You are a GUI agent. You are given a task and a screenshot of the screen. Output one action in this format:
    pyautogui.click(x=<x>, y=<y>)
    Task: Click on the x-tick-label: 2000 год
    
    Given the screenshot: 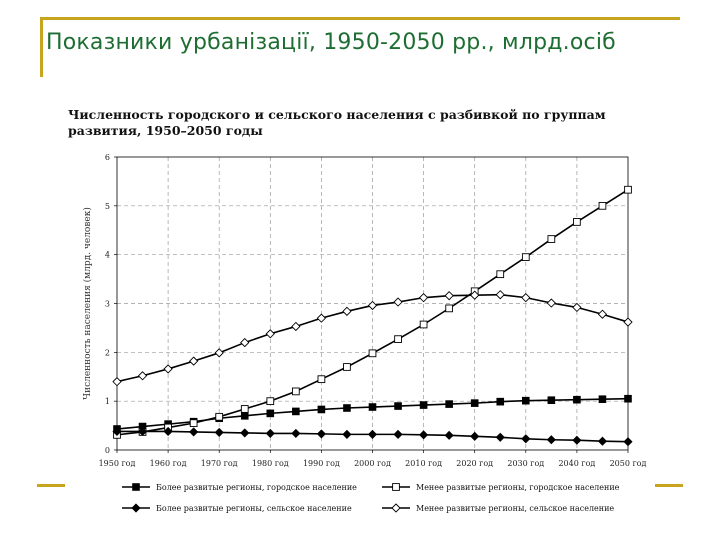 What is the action you would take?
    pyautogui.click(x=372, y=463)
    